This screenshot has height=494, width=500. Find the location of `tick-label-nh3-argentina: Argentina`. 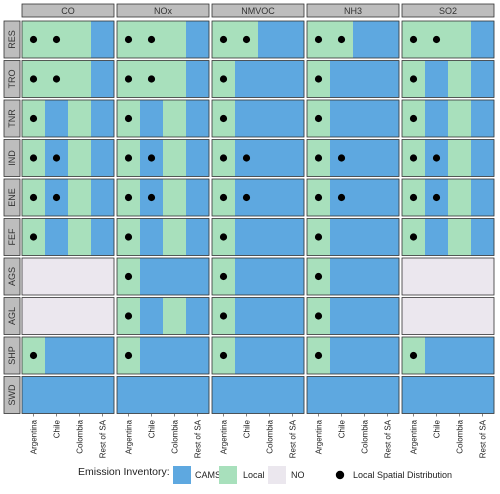

tick-label-nh3-argentina: Argentina is located at coordinates (319, 436).